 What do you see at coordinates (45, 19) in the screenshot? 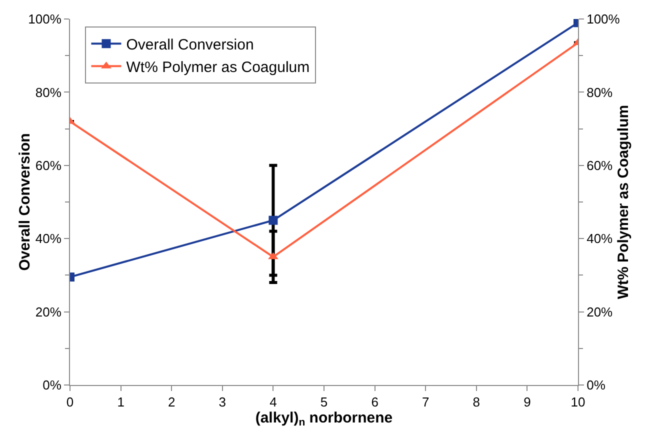
I see `y-tick-label: 100%` at bounding box center [45, 19].